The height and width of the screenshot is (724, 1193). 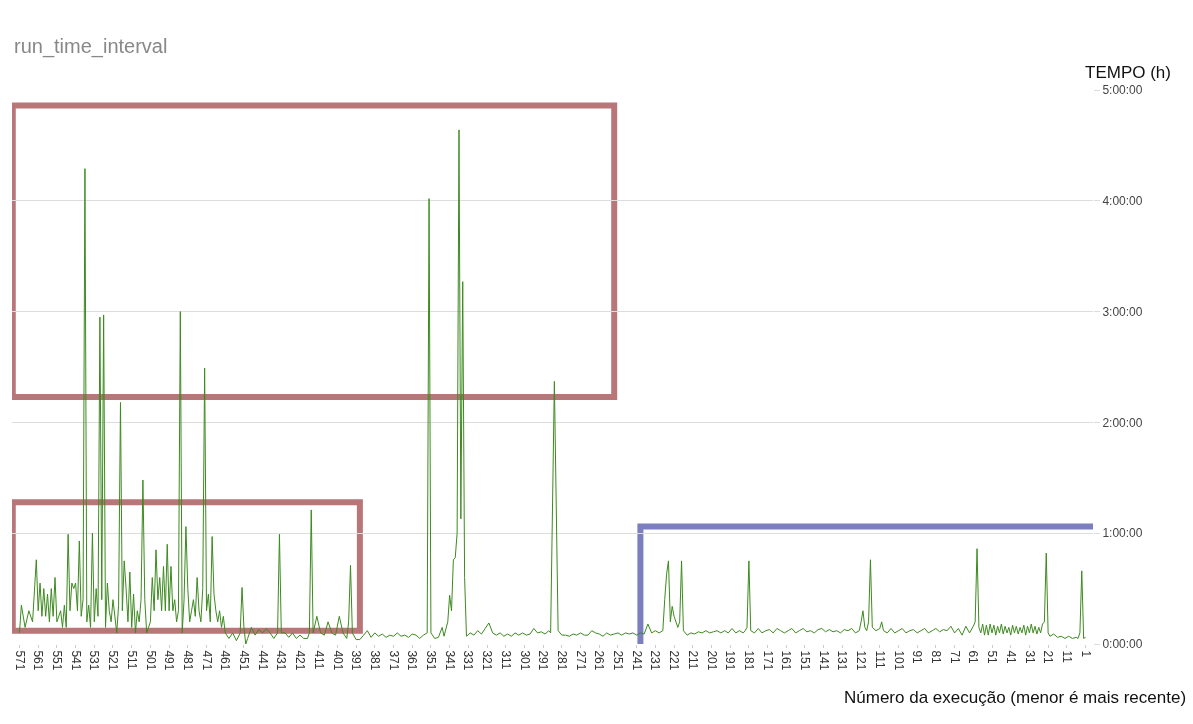 What do you see at coordinates (337, 660) in the screenshot?
I see `x-tick-label: 401` at bounding box center [337, 660].